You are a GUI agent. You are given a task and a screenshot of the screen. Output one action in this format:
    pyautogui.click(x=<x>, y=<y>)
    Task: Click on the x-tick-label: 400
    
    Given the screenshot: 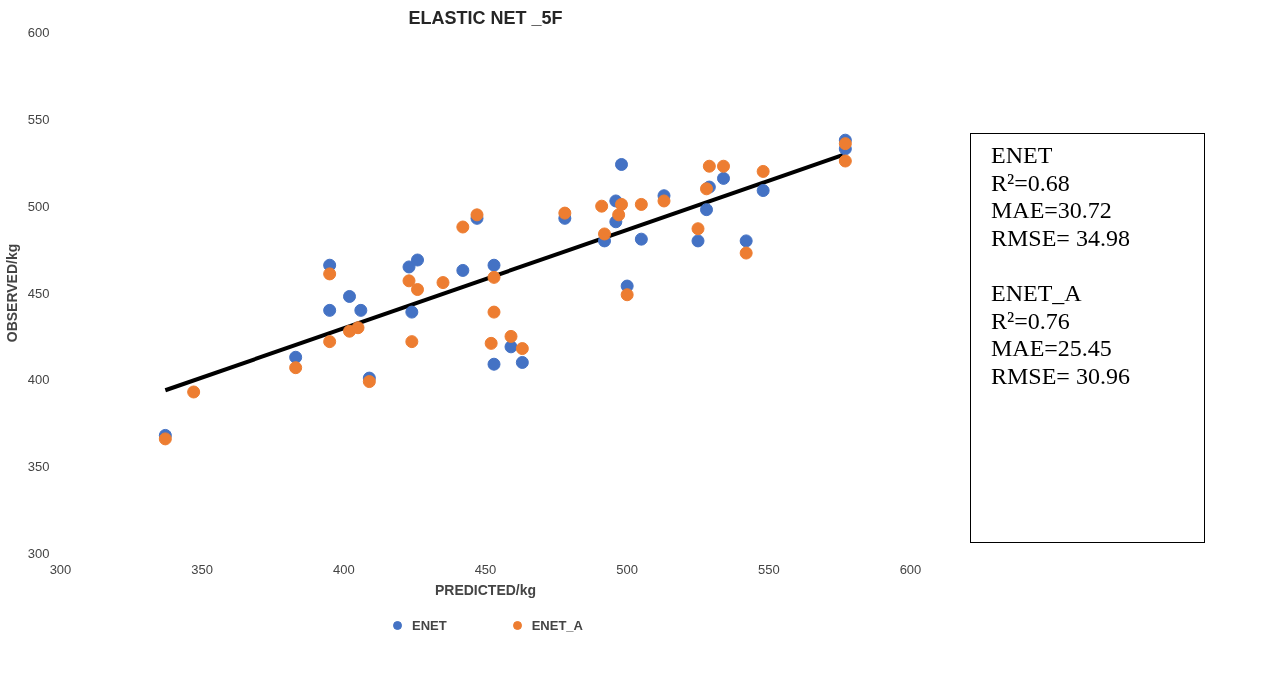 What is the action you would take?
    pyautogui.click(x=343, y=569)
    